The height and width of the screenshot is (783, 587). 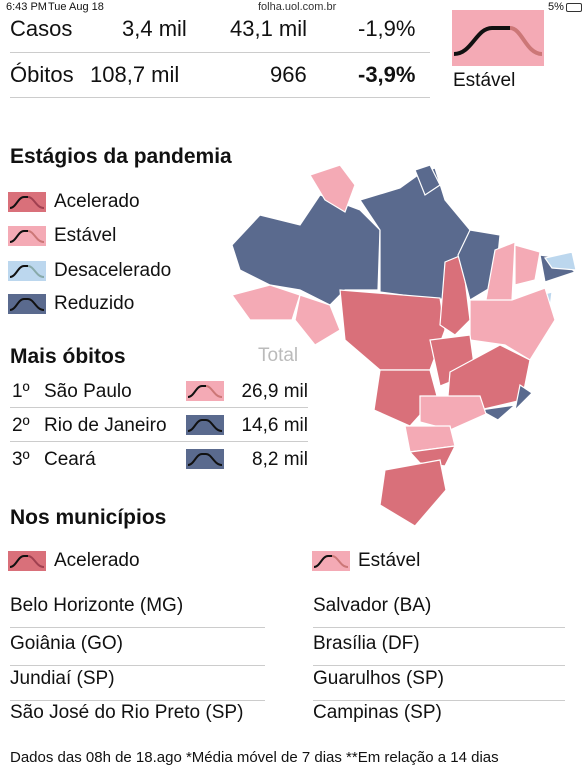 I want to click on state: Rio de Janeiro, so click(x=105, y=425).